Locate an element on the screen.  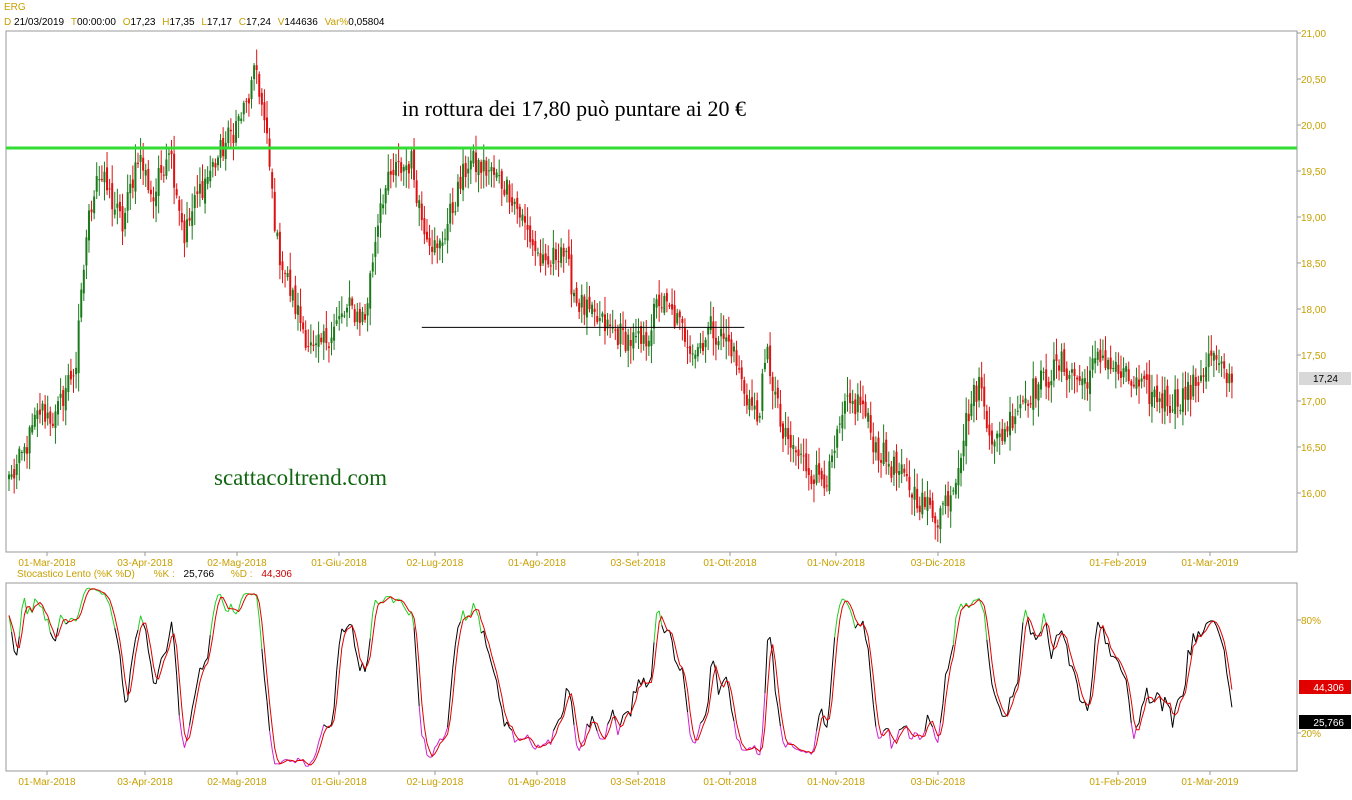
price-tick-label: 19,00 is located at coordinates (1313, 218).